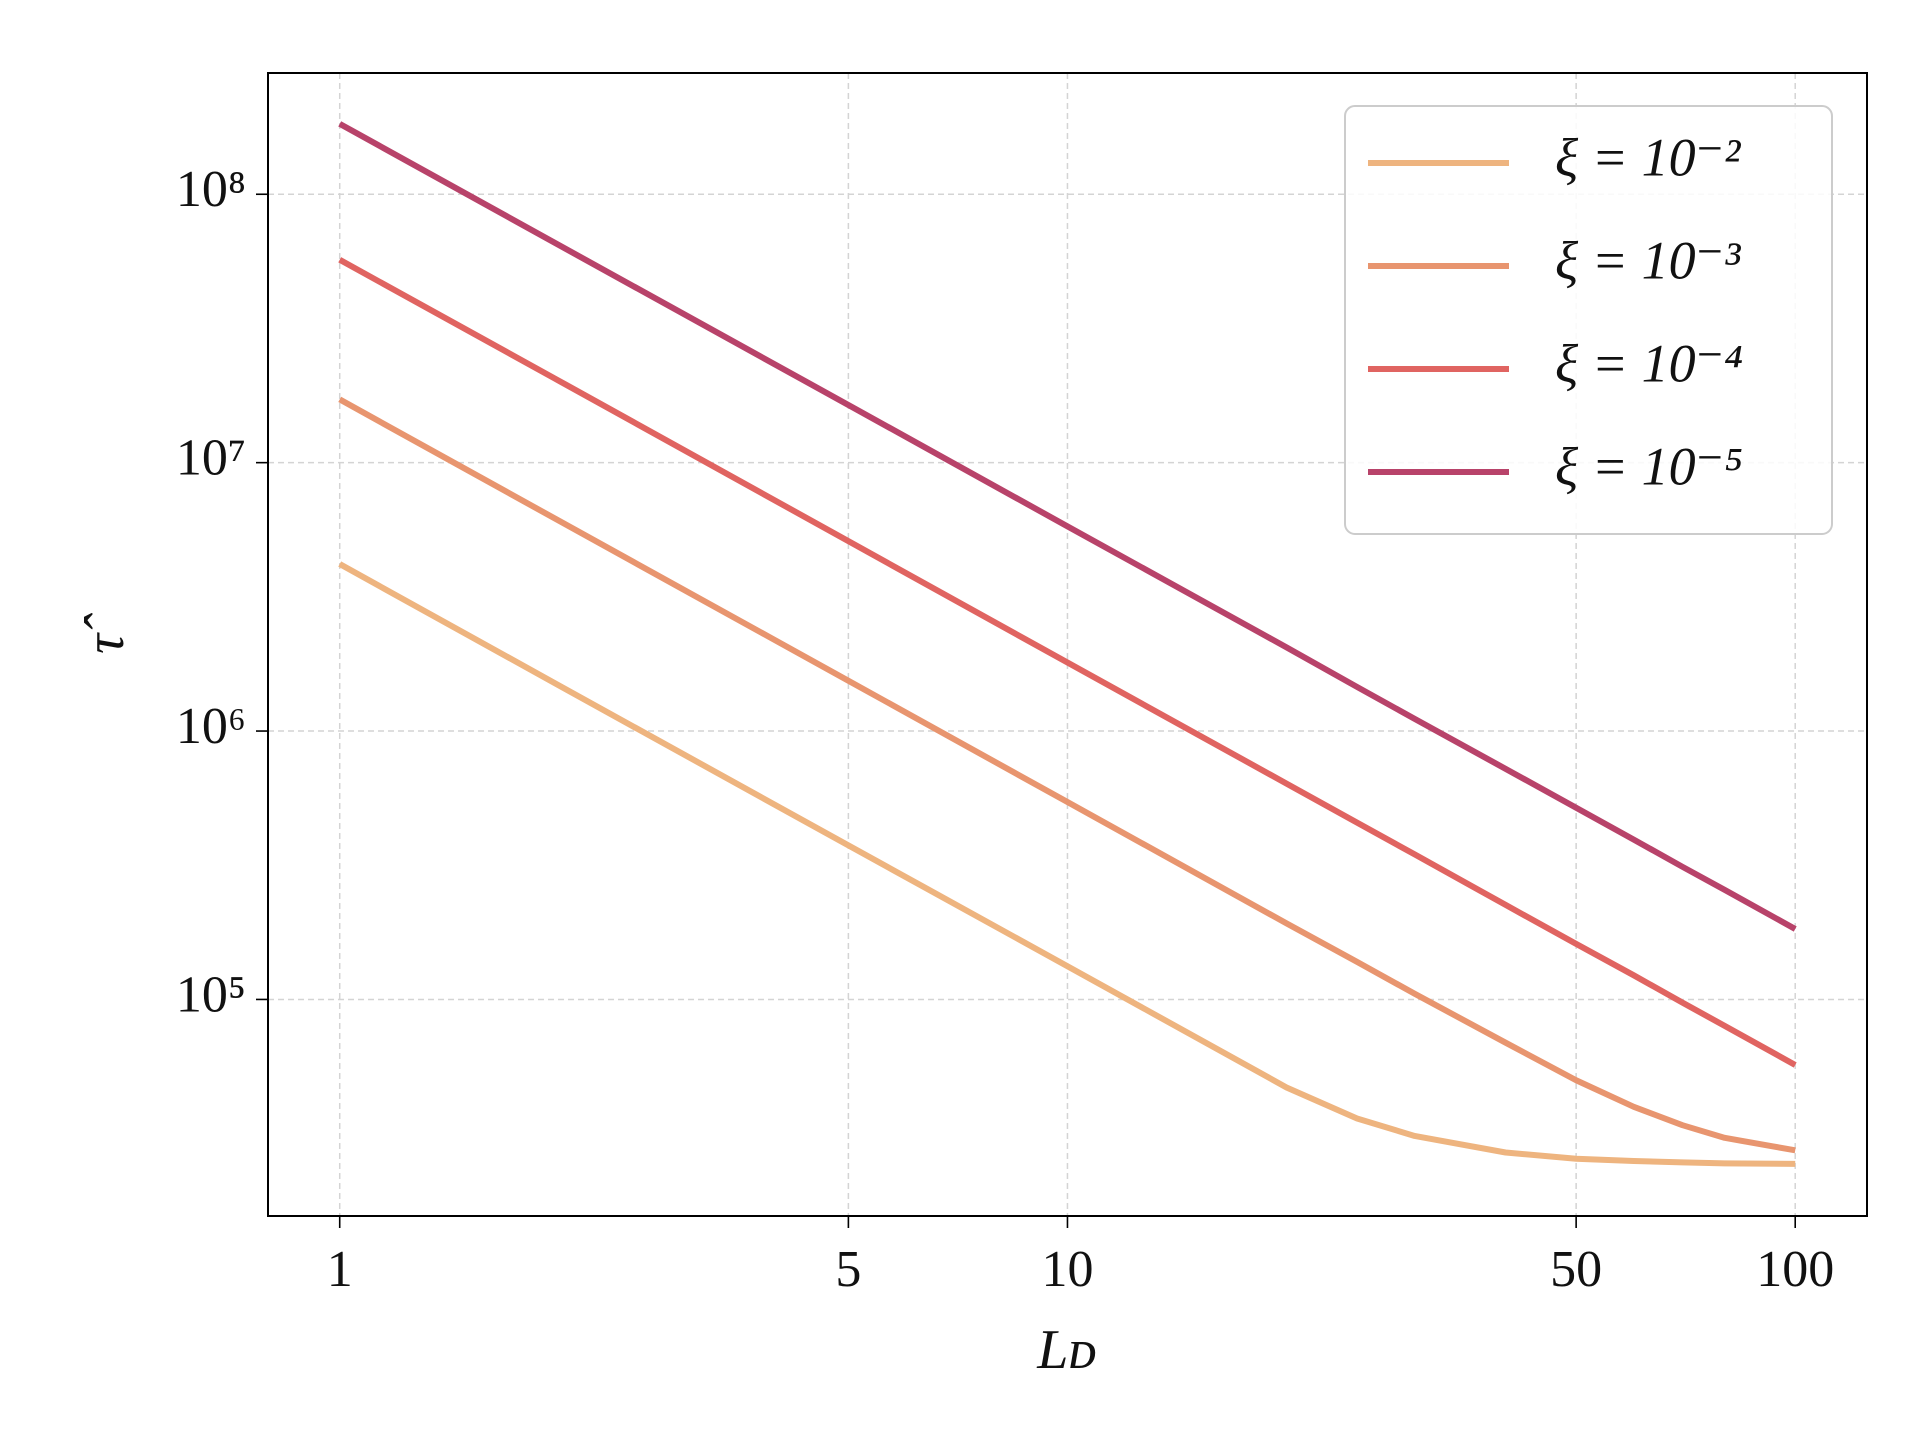 This screenshot has width=1920, height=1440. Describe the element at coordinates (1067, 1269) in the screenshot. I see `x-tick-label: 10` at that location.